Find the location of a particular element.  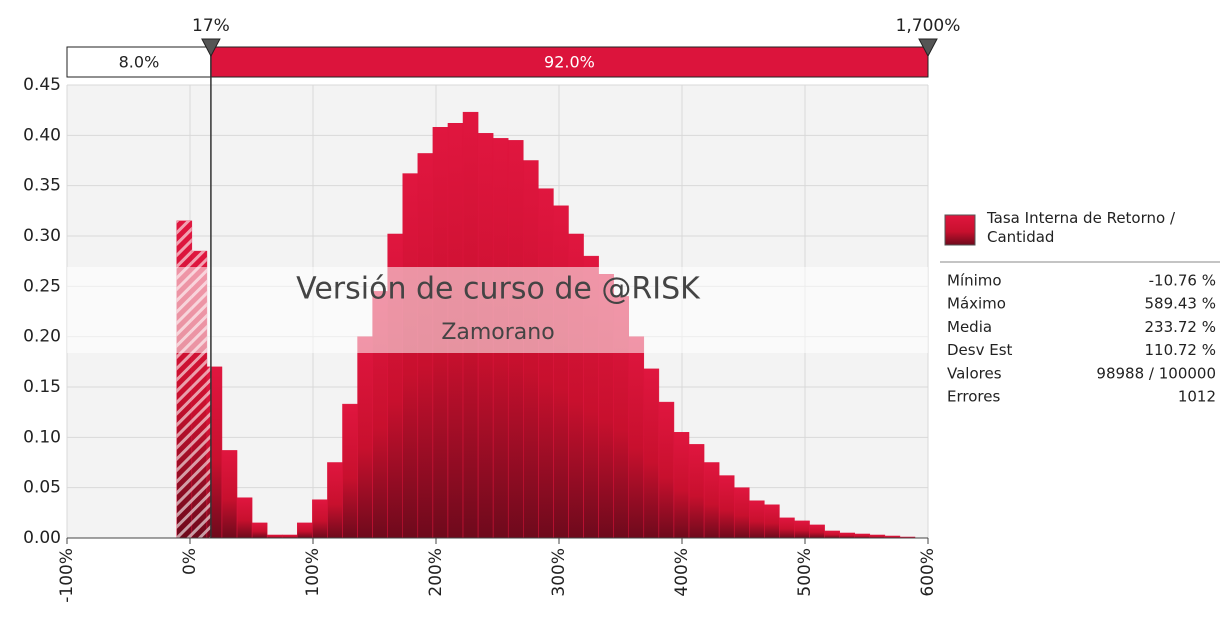

bar-hatch is located at coordinates (208, 452).